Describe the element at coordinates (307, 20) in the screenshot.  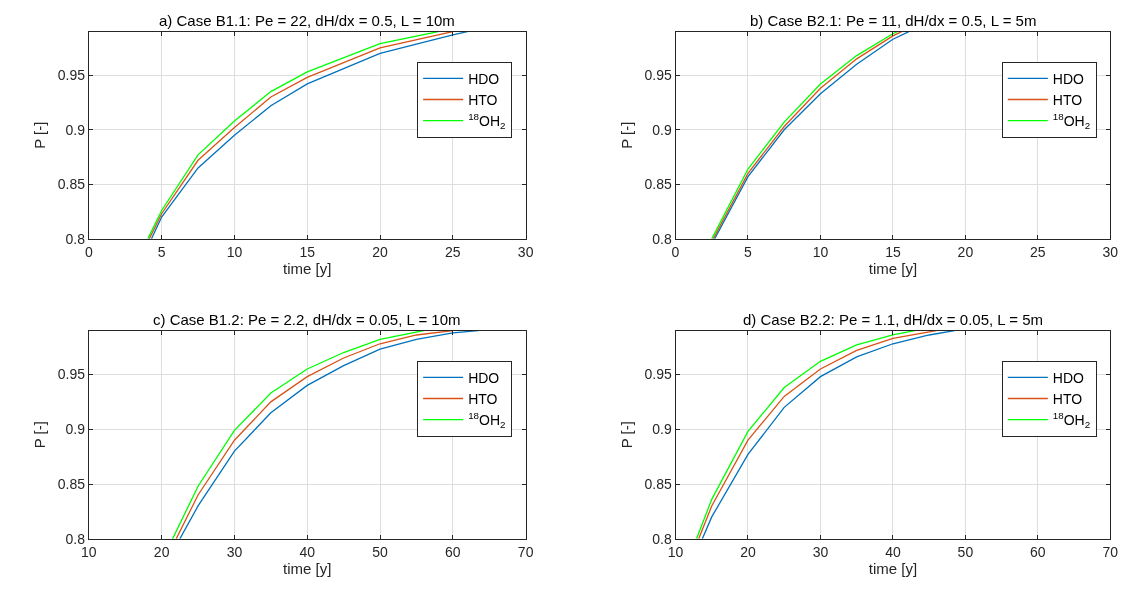
I see `chart-title: a) Case B1.1: Pe = 22, dH/dx = 0.5, L = 10m` at that location.